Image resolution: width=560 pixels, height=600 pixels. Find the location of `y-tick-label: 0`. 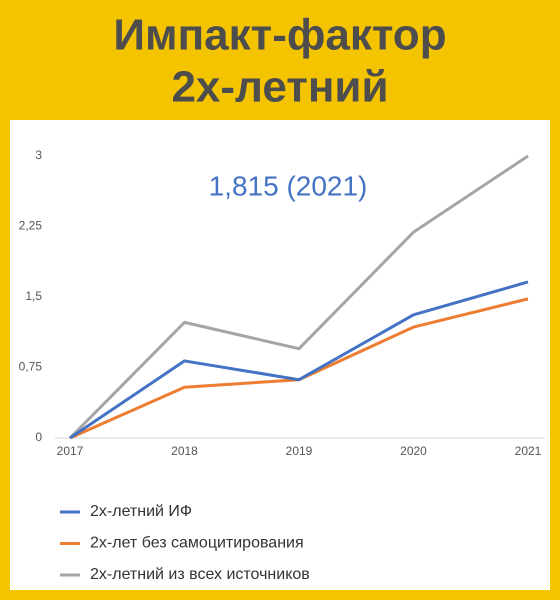

y-tick-label: 0 is located at coordinates (38, 437).